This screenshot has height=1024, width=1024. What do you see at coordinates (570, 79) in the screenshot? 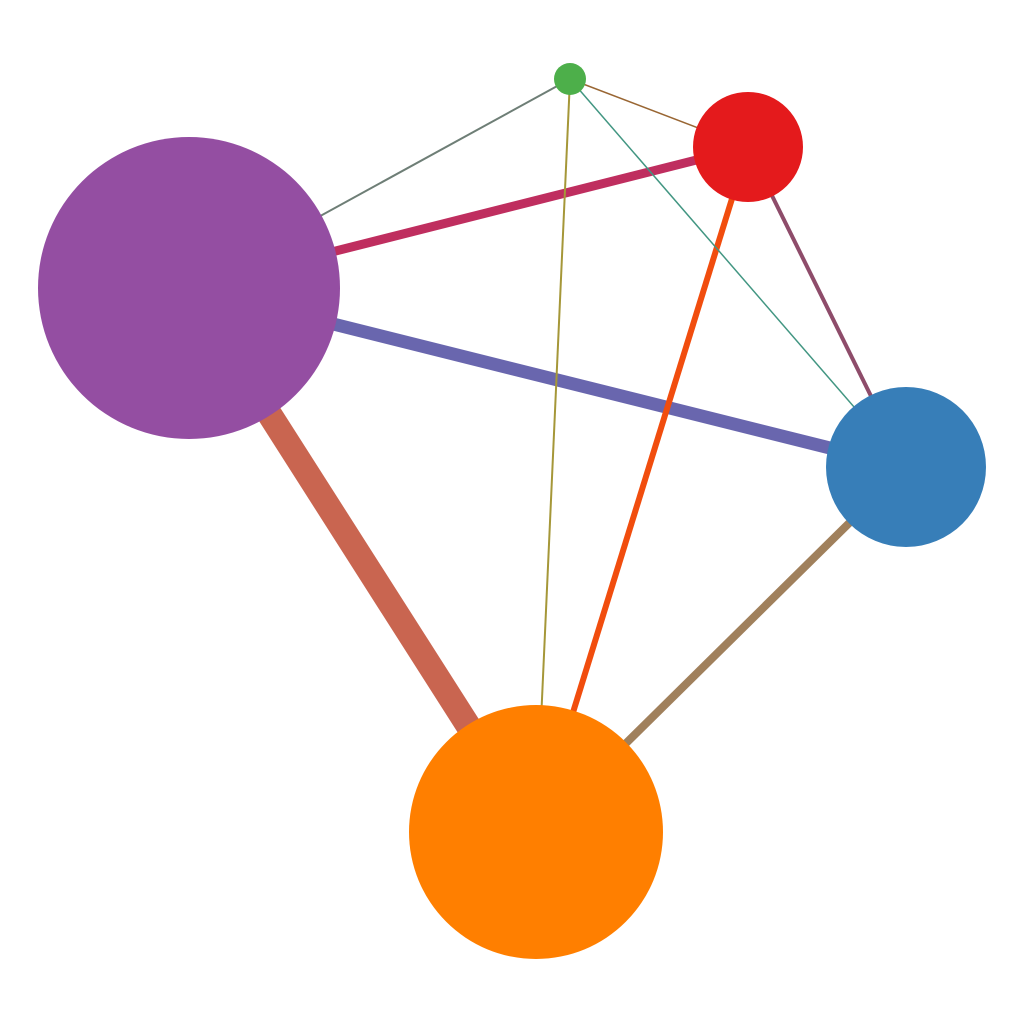
I see `green-node` at bounding box center [570, 79].